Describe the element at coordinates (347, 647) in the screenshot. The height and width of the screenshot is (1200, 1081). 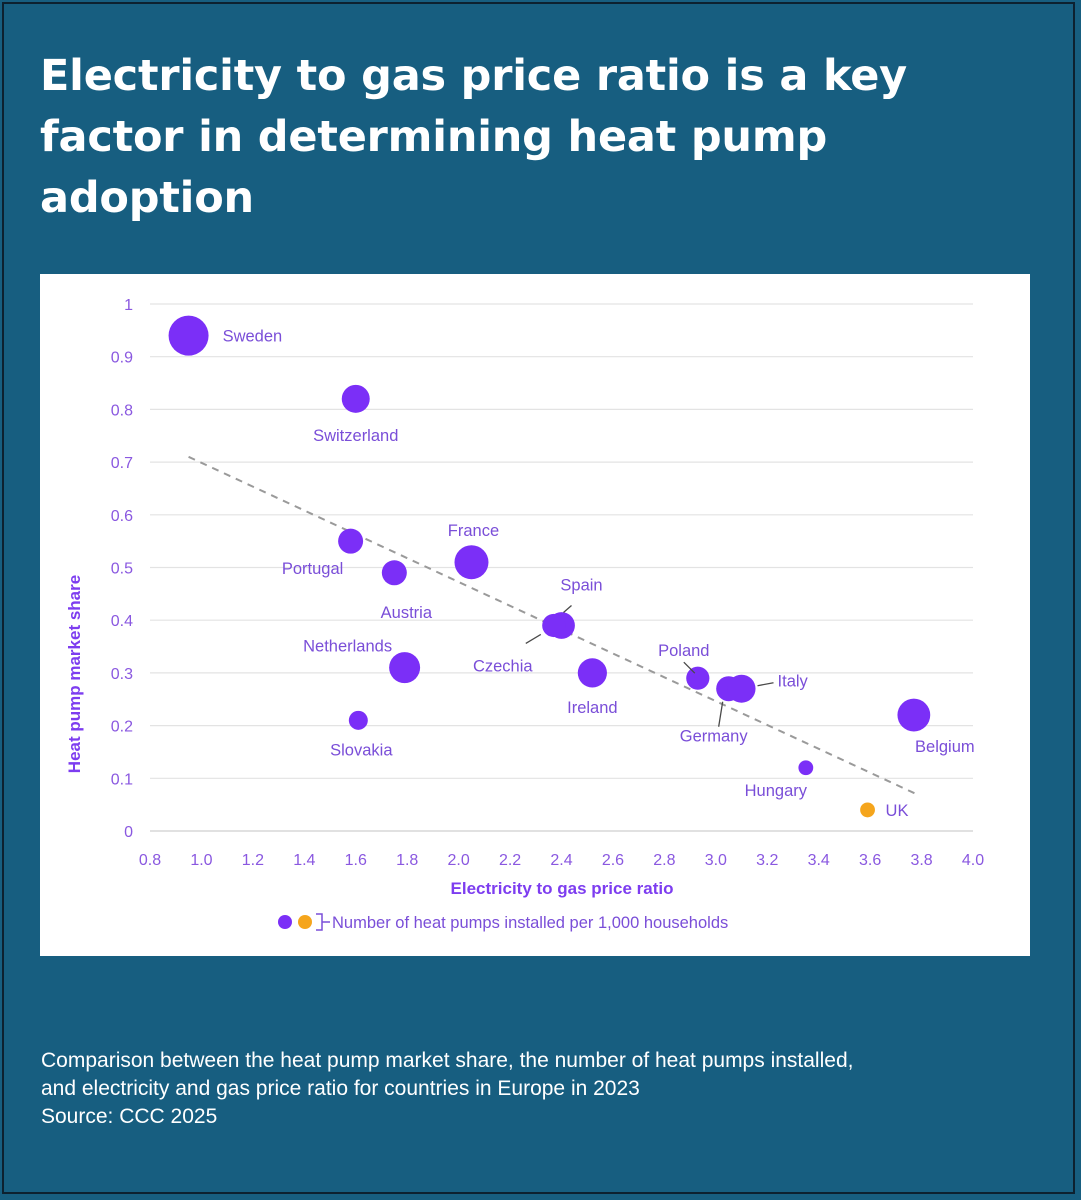
I see `label-netherlands: Netherlands` at that location.